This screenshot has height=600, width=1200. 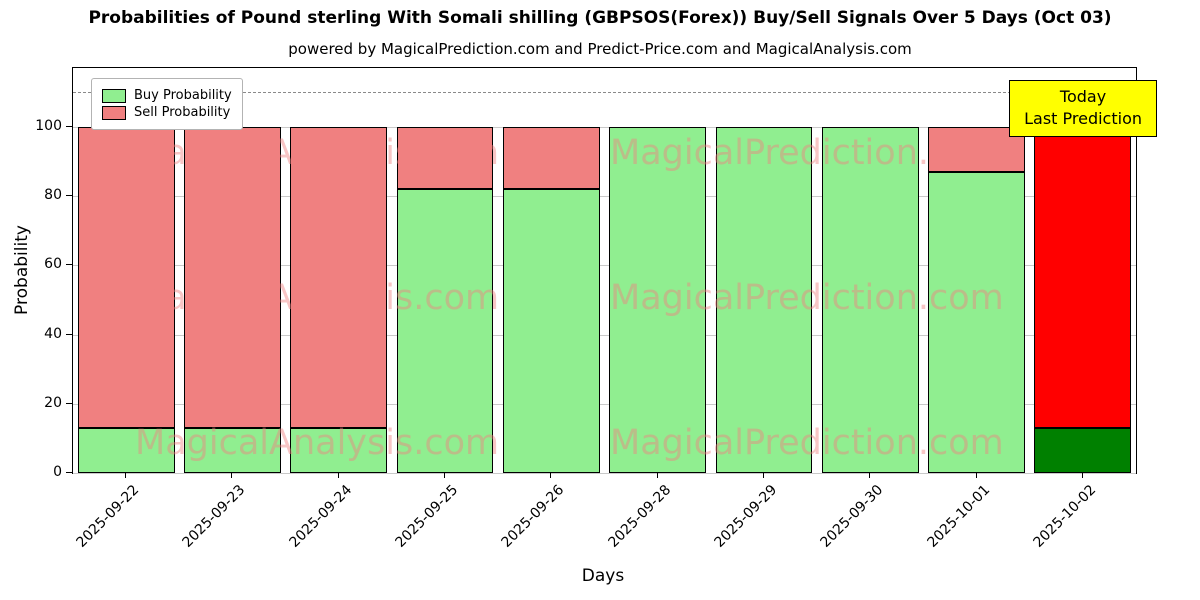 I want to click on legend-buy-label: Buy Probability, so click(x=183, y=95).